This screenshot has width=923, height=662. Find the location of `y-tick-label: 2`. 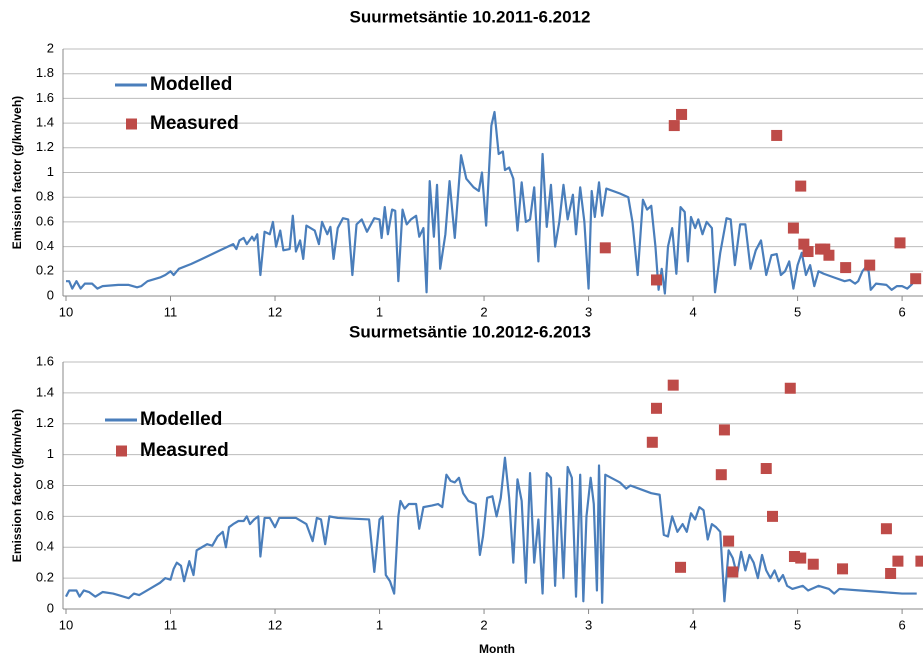

y-tick-label: 2 is located at coordinates (50, 47).